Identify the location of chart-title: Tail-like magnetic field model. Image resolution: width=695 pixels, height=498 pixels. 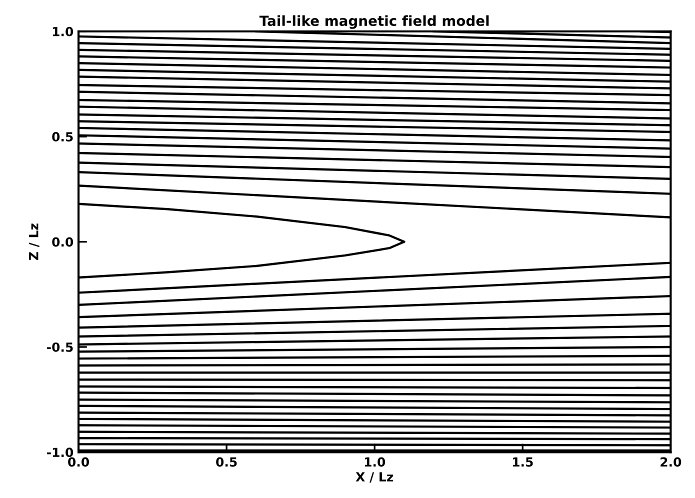
(374, 22).